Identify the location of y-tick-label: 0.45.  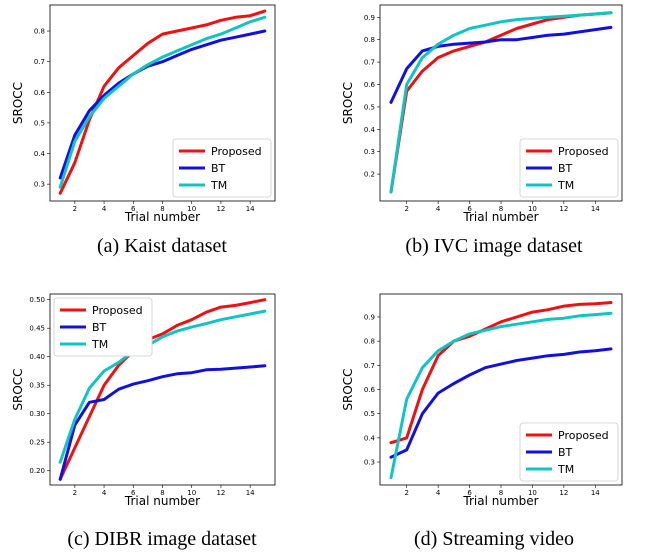
(37, 329).